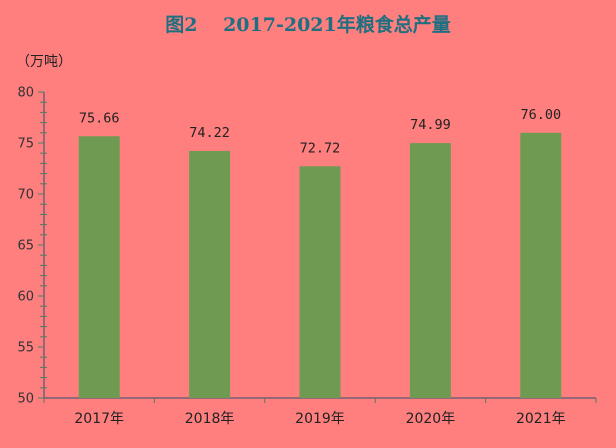 This screenshot has width=616, height=448. I want to click on x-tick-label: 2021年, so click(541, 419).